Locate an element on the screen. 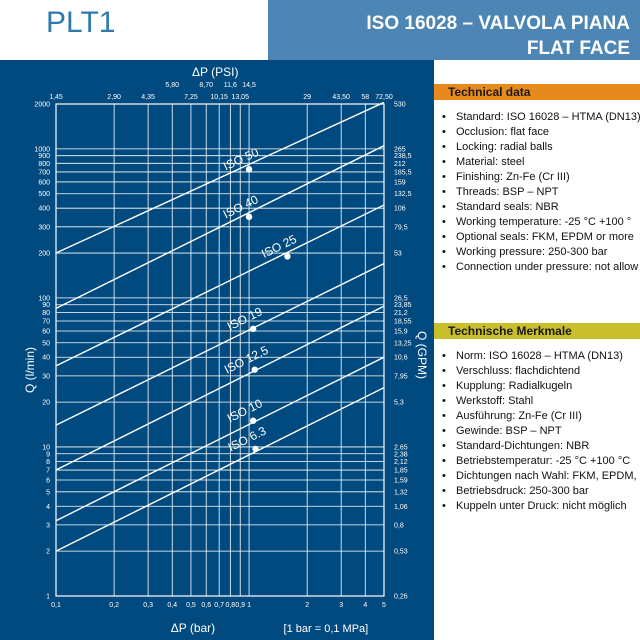 The height and width of the screenshot is (640, 640). x-tick-label: 4 is located at coordinates (365, 605).